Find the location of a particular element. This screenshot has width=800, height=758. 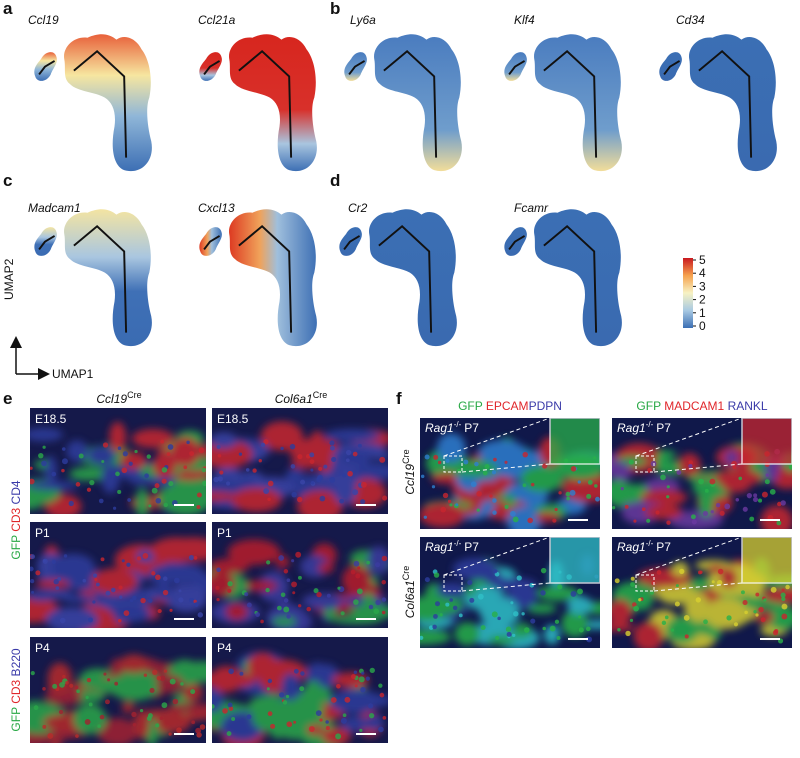

text-part: GFP is located at coordinates (16, 547).